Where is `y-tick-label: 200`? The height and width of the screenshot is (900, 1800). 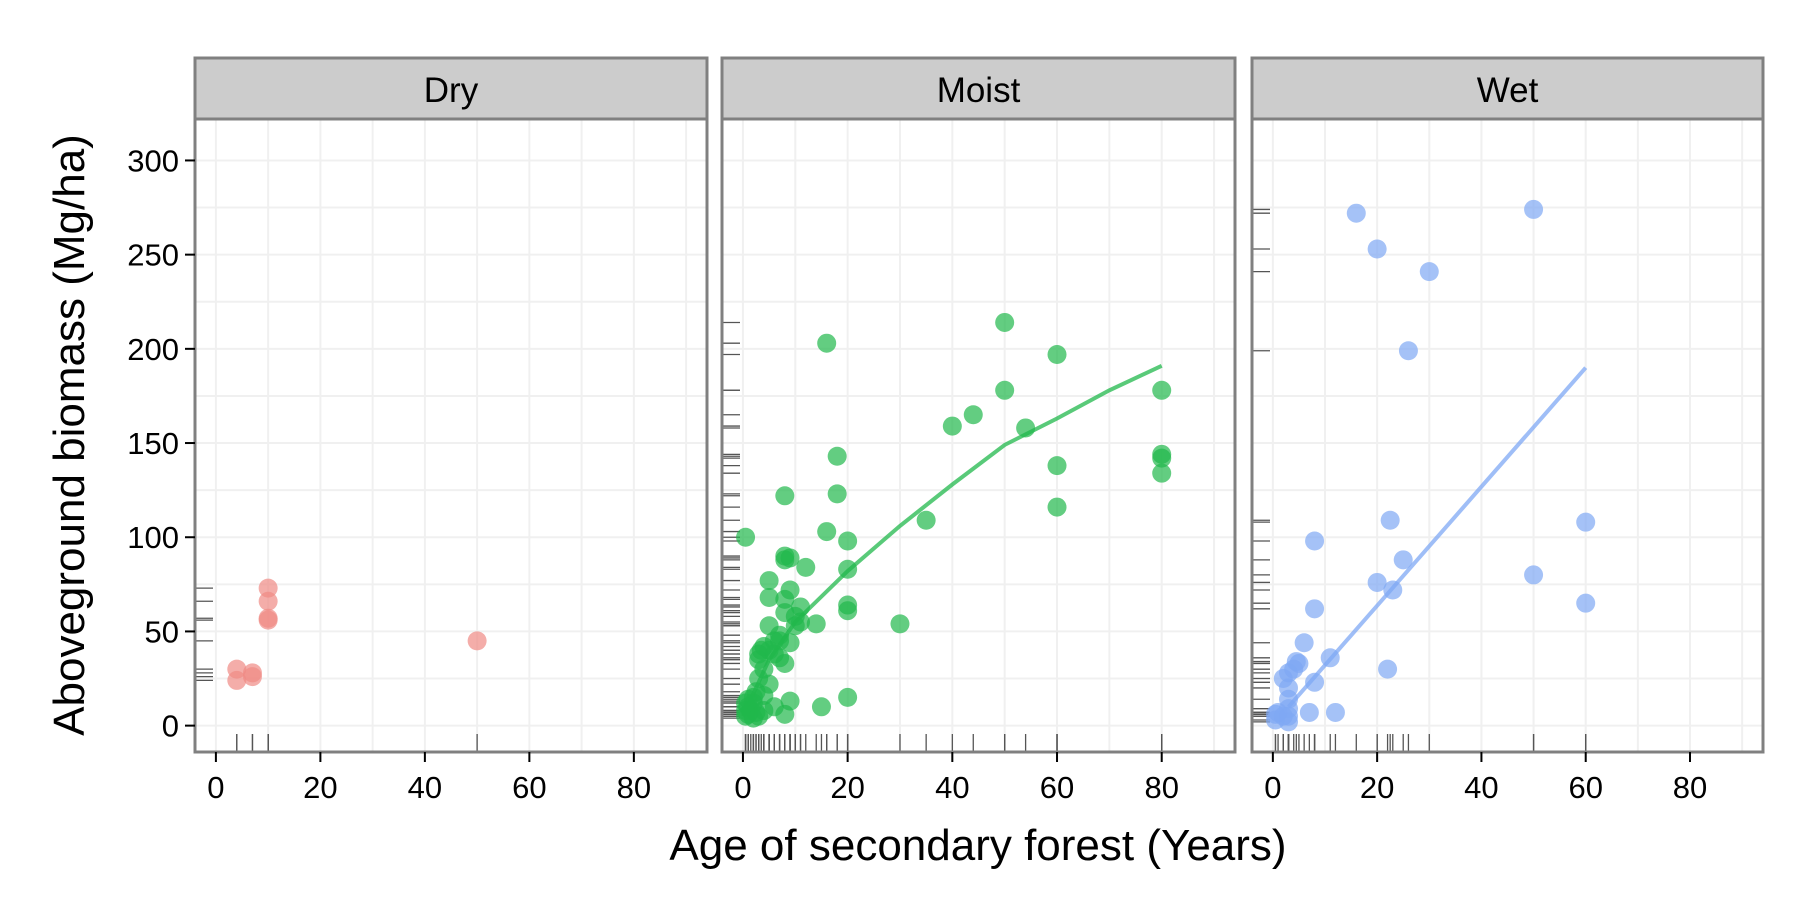
y-tick-label: 200 is located at coordinates (153, 349).